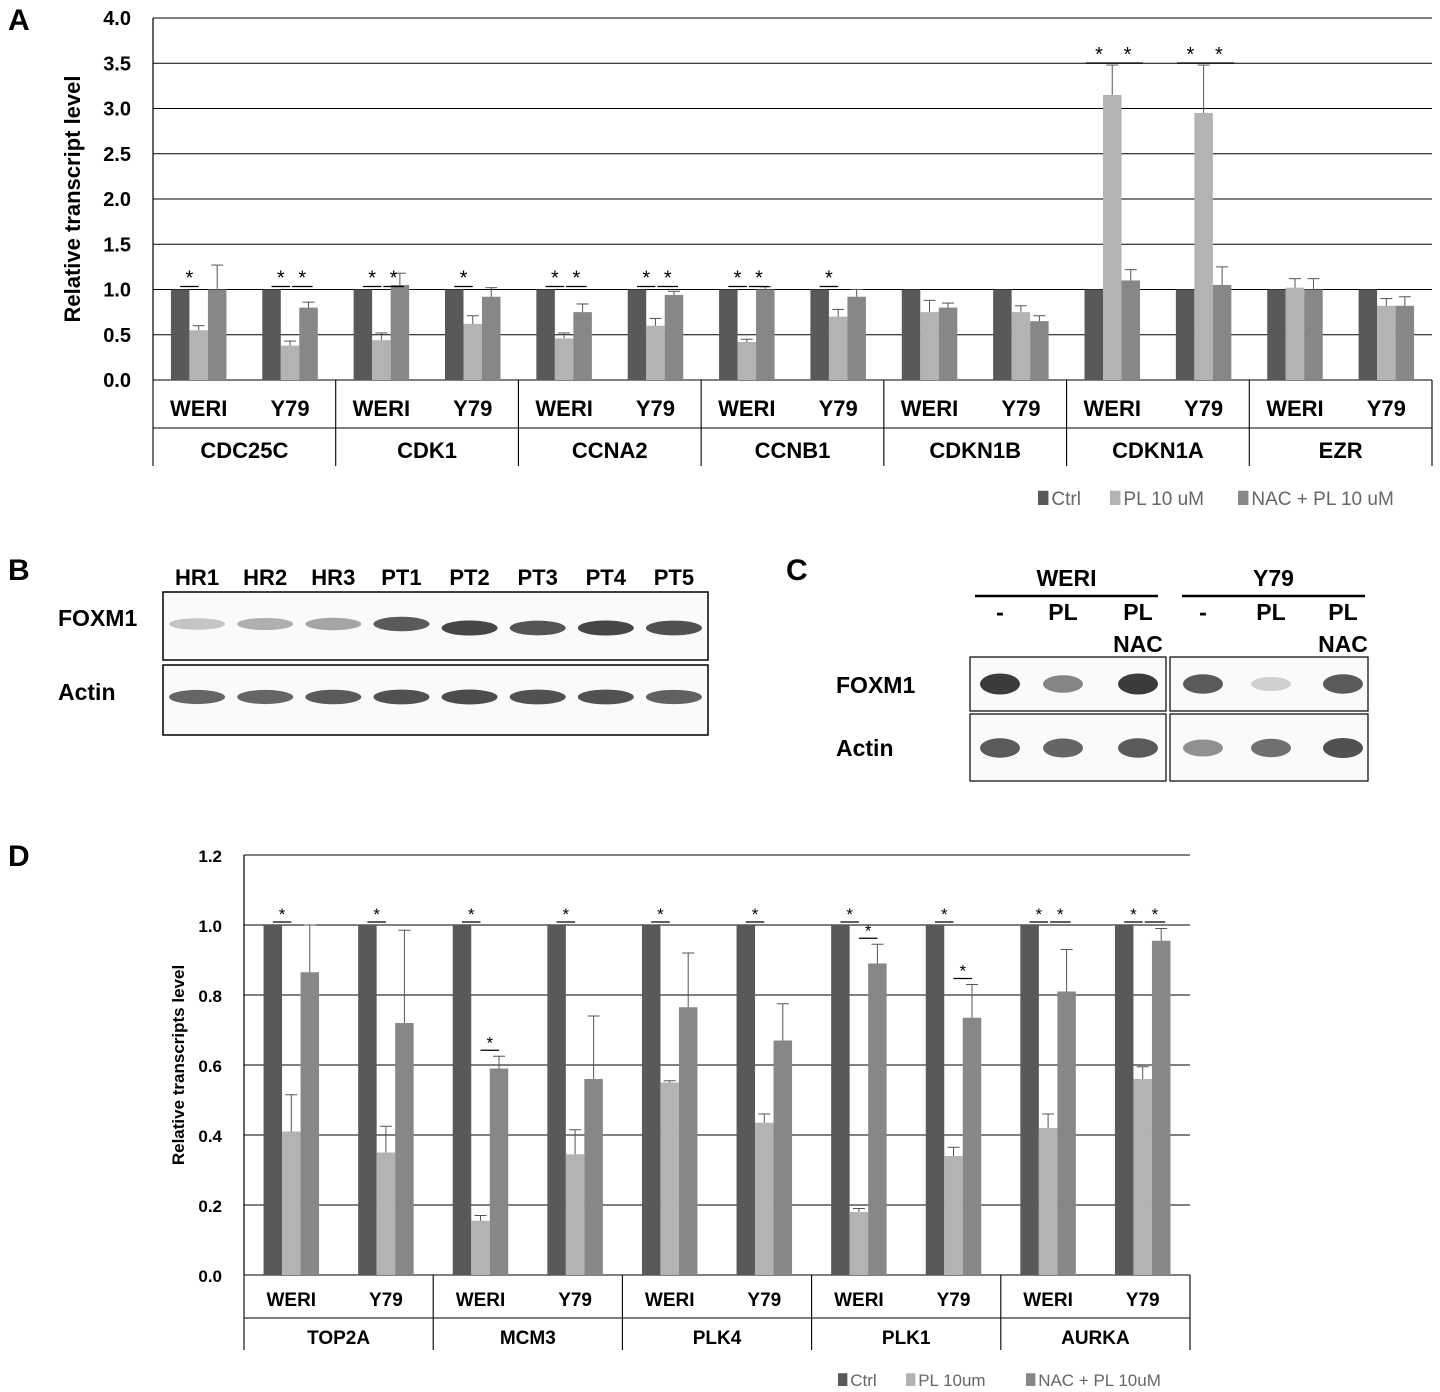 Image resolution: width=1440 pixels, height=1392 pixels. What do you see at coordinates (793, 450) in the screenshot?
I see `gene-label: CCNB1` at bounding box center [793, 450].